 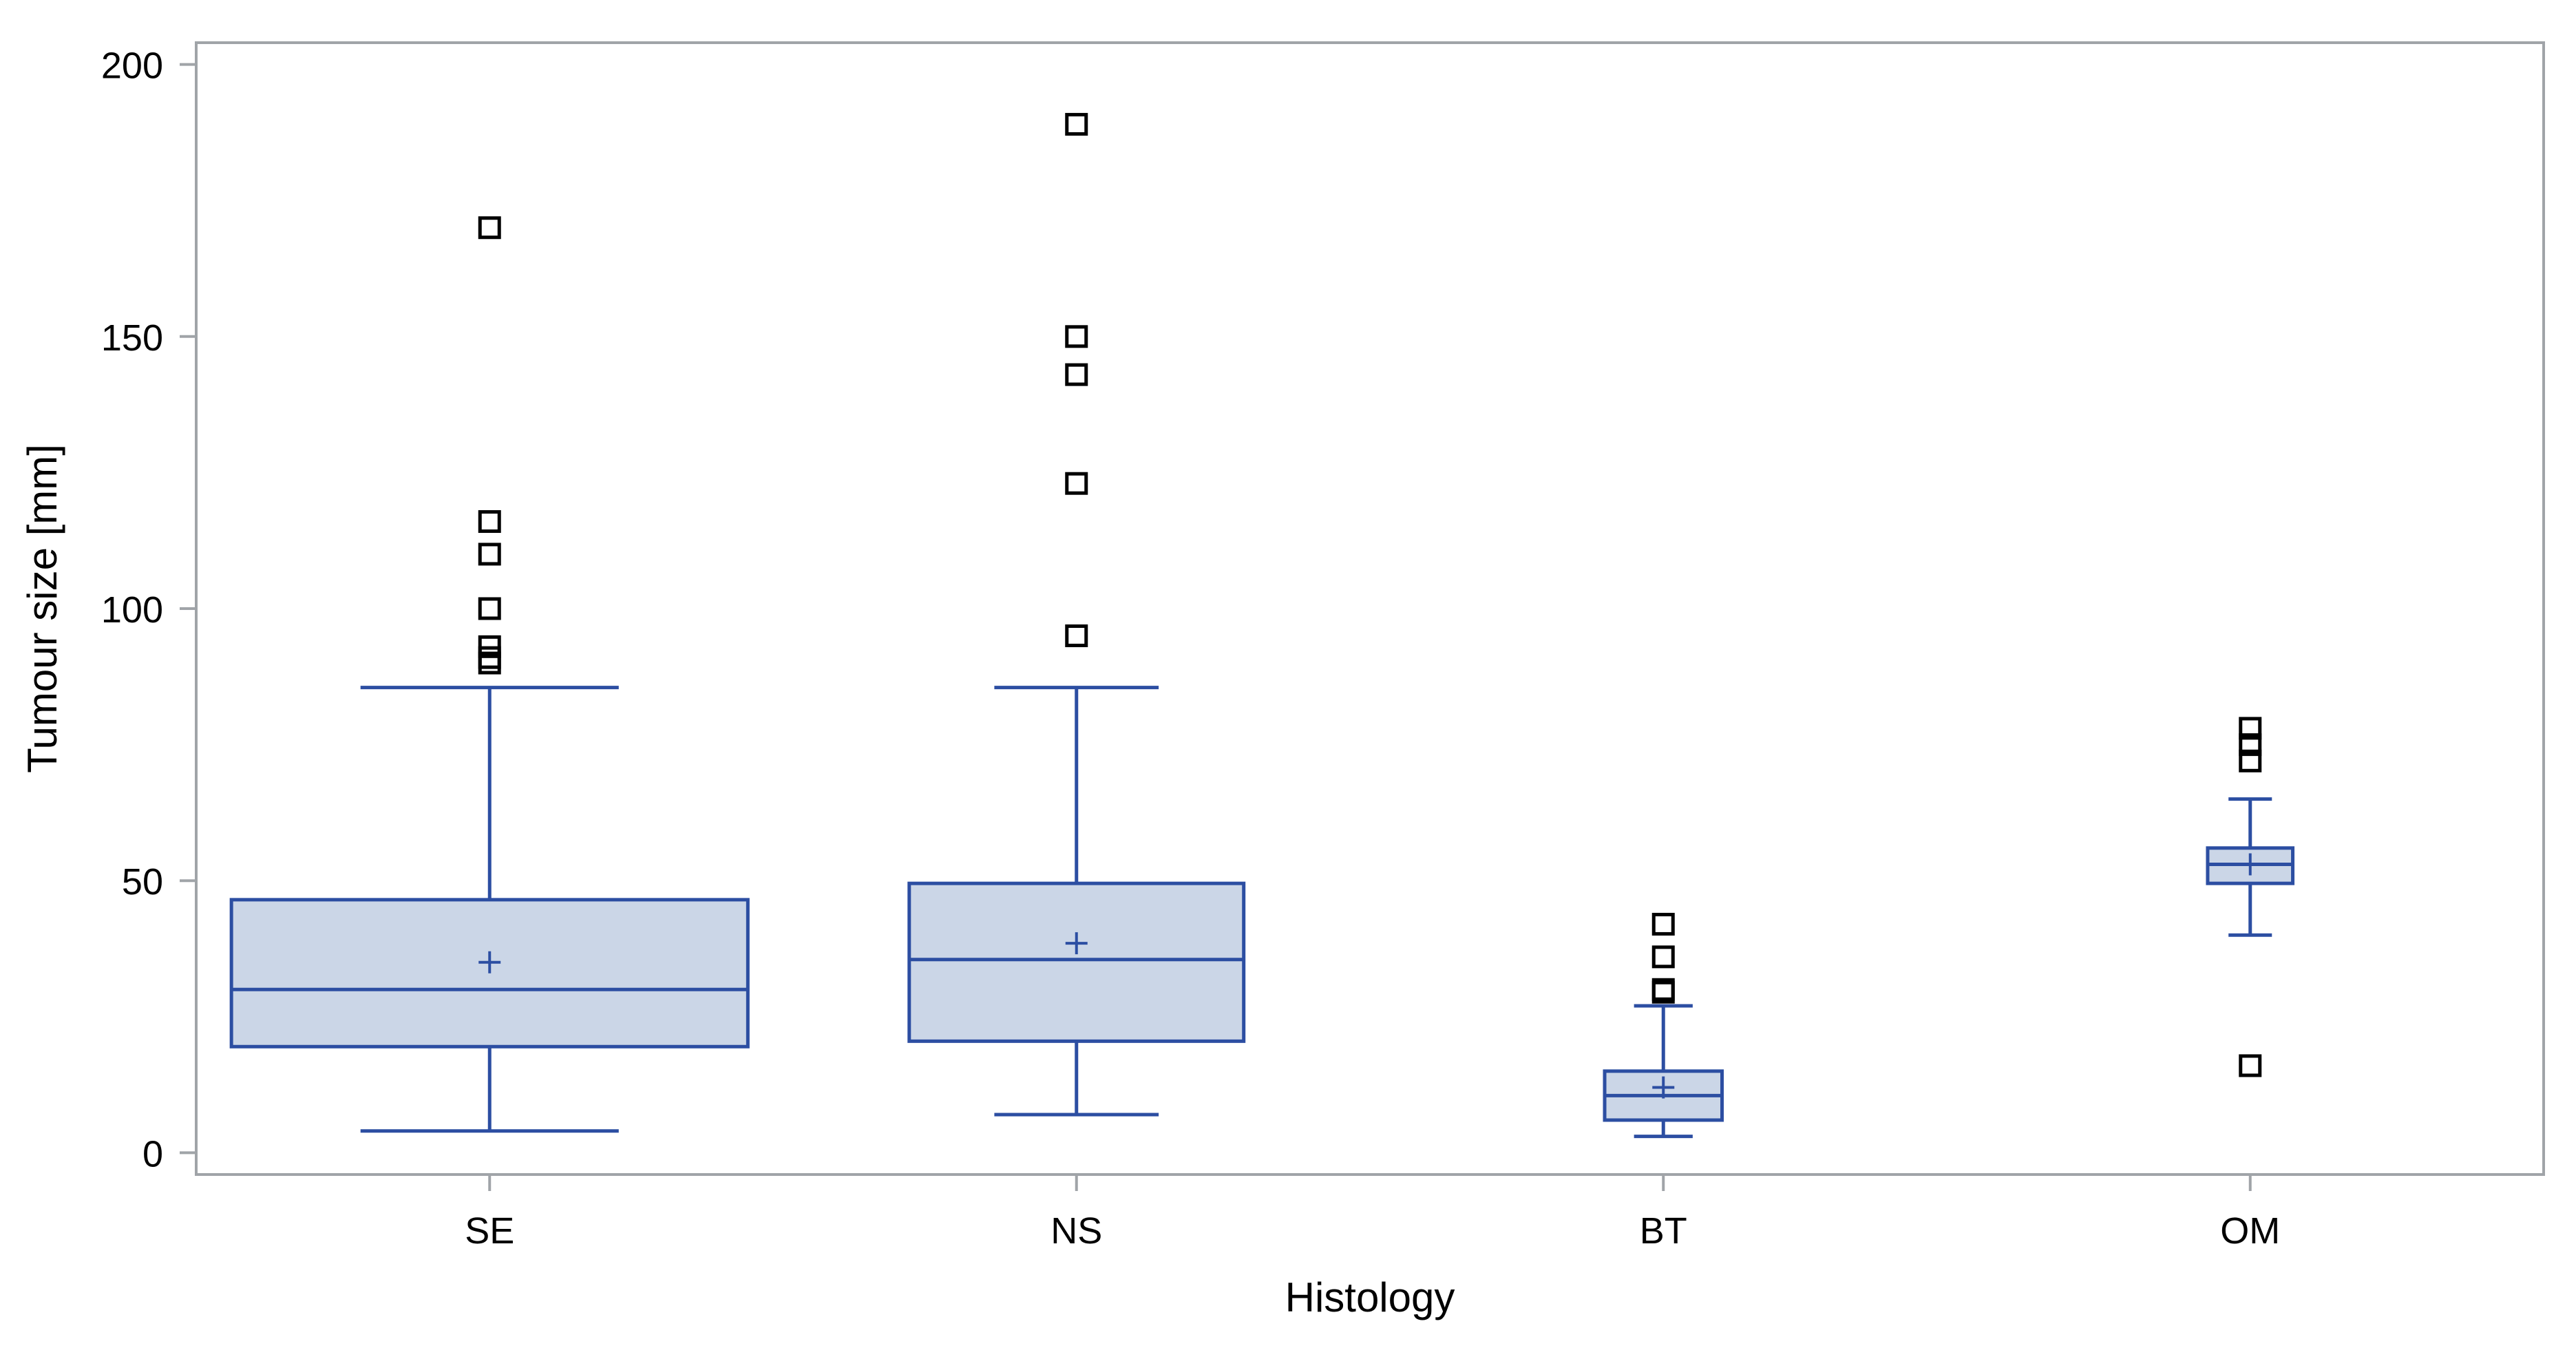 What do you see at coordinates (132, 610) in the screenshot?
I see `y-tick-label: 100` at bounding box center [132, 610].